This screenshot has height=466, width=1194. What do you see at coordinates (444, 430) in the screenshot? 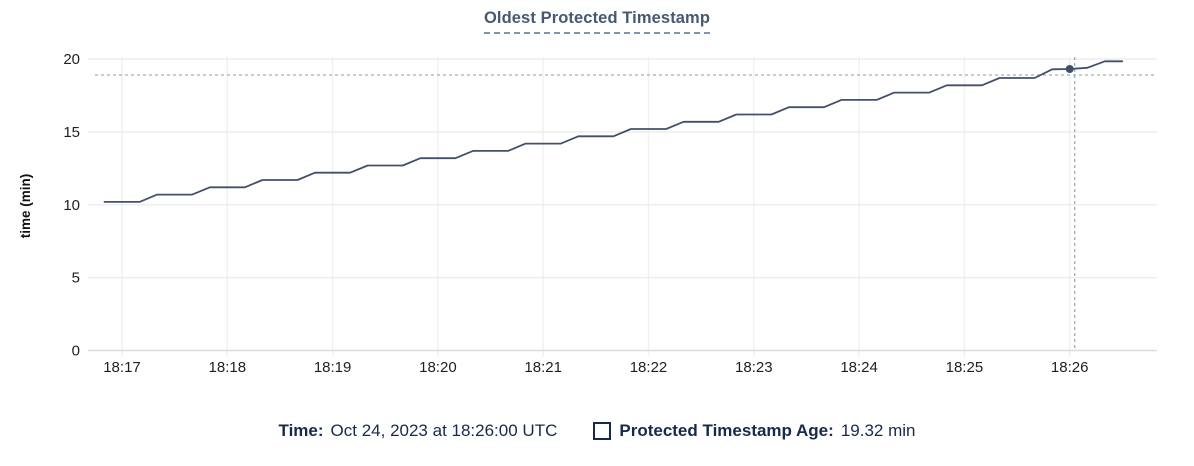
I see `legend-time-value: Oct 24, 2023 at 18:26:00 UTC` at bounding box center [444, 430].